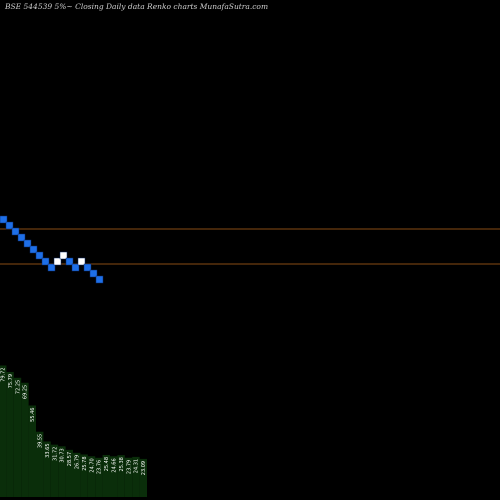  Describe the element at coordinates (70, 459) in the screenshot. I see `volume-label: 28.57` at that location.